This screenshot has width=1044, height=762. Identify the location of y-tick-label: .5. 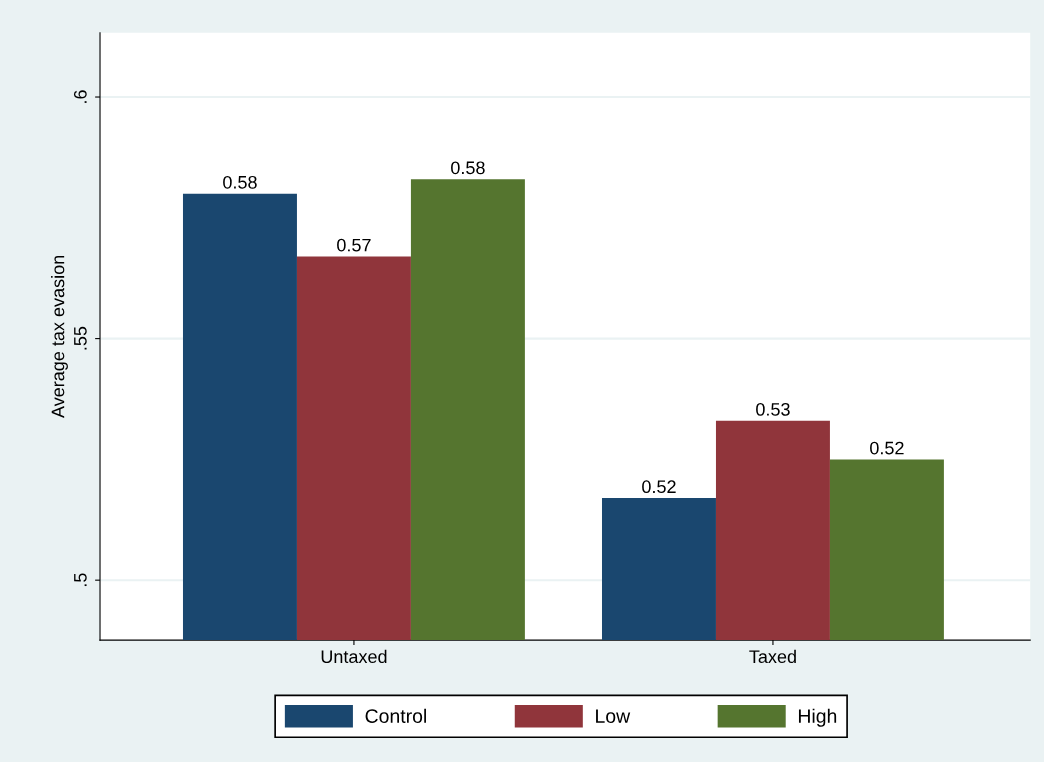
(80, 580).